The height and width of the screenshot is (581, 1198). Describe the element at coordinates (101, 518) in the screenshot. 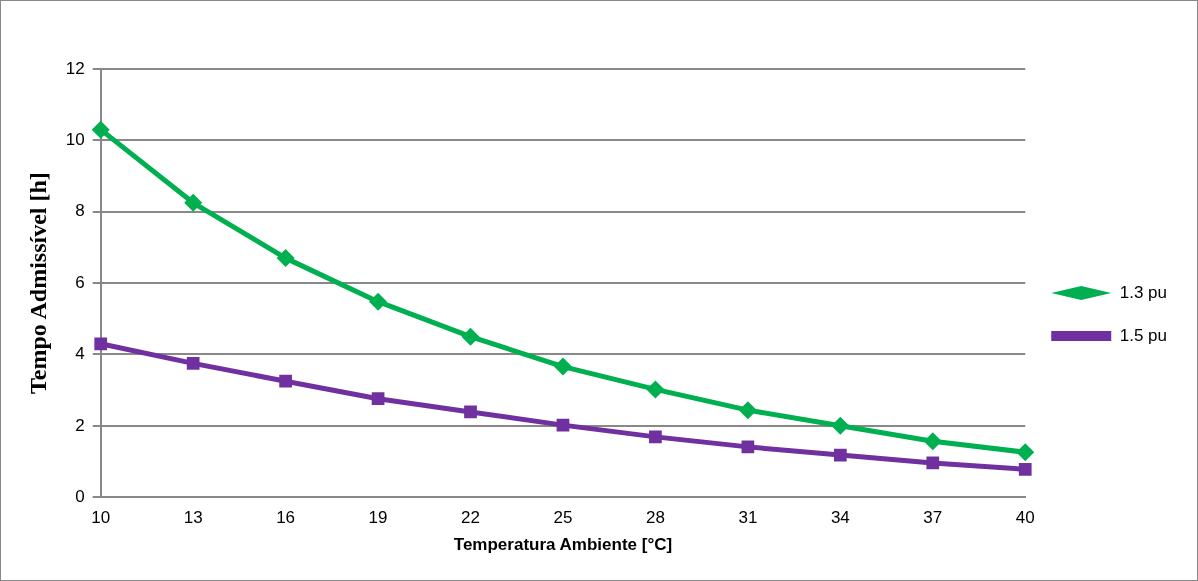

I see `x-tick-label: 10` at that location.